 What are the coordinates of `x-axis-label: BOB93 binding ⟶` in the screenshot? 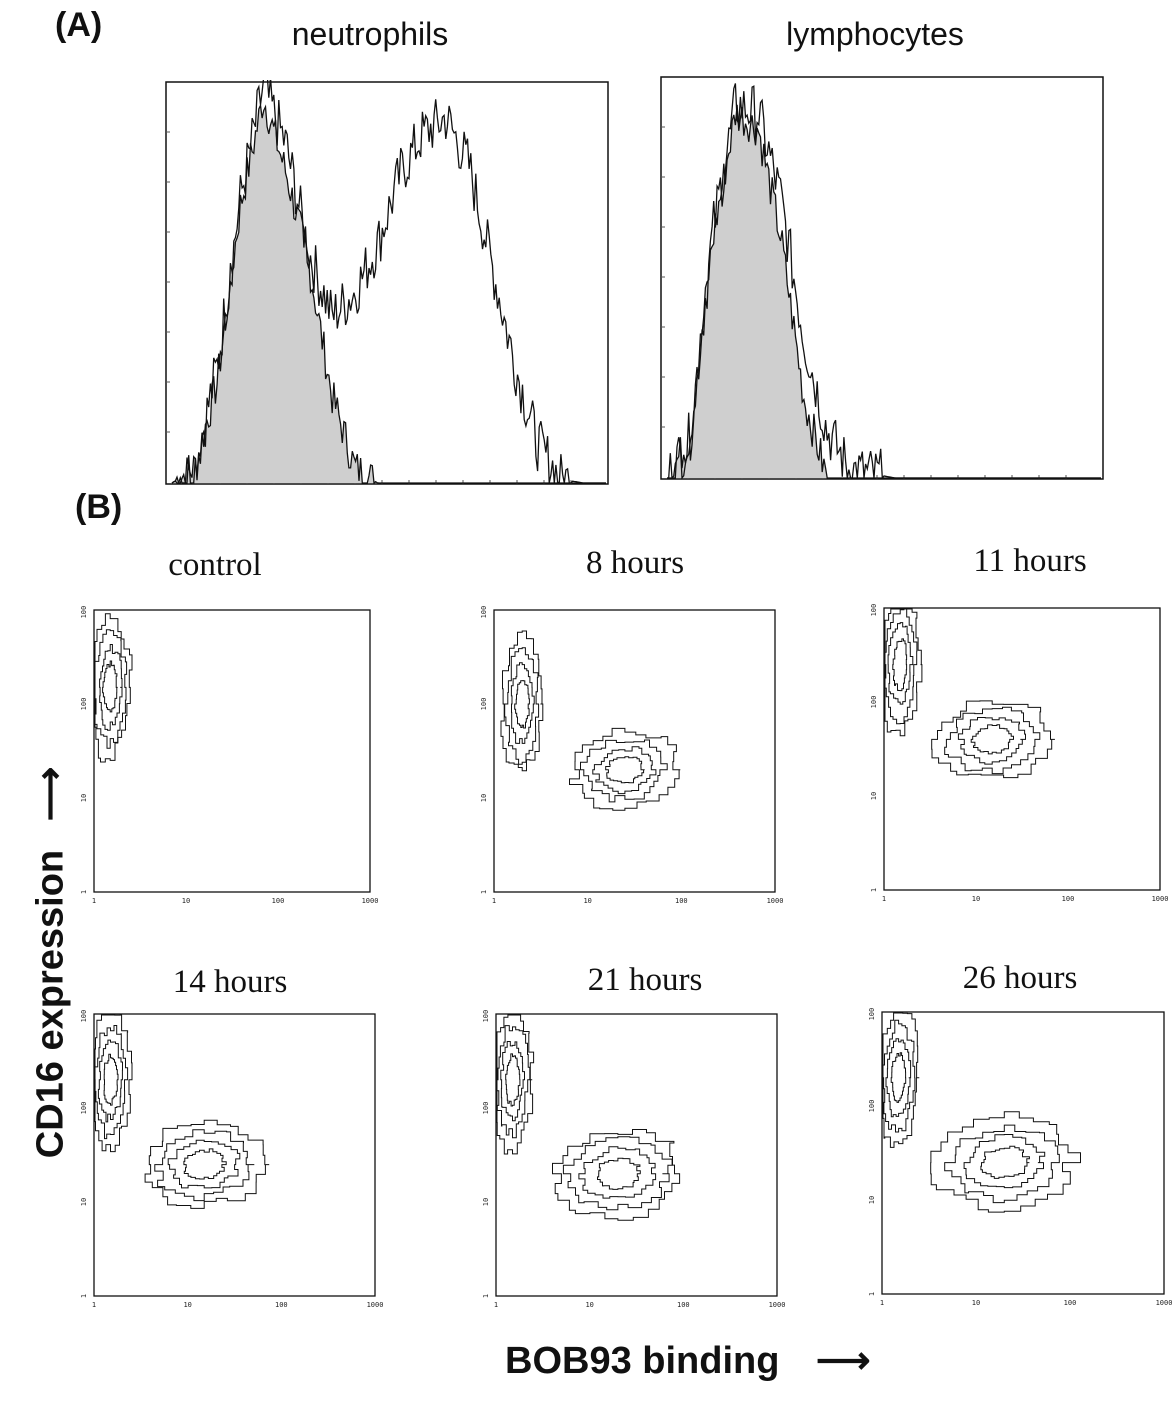 It's located at (688, 1360).